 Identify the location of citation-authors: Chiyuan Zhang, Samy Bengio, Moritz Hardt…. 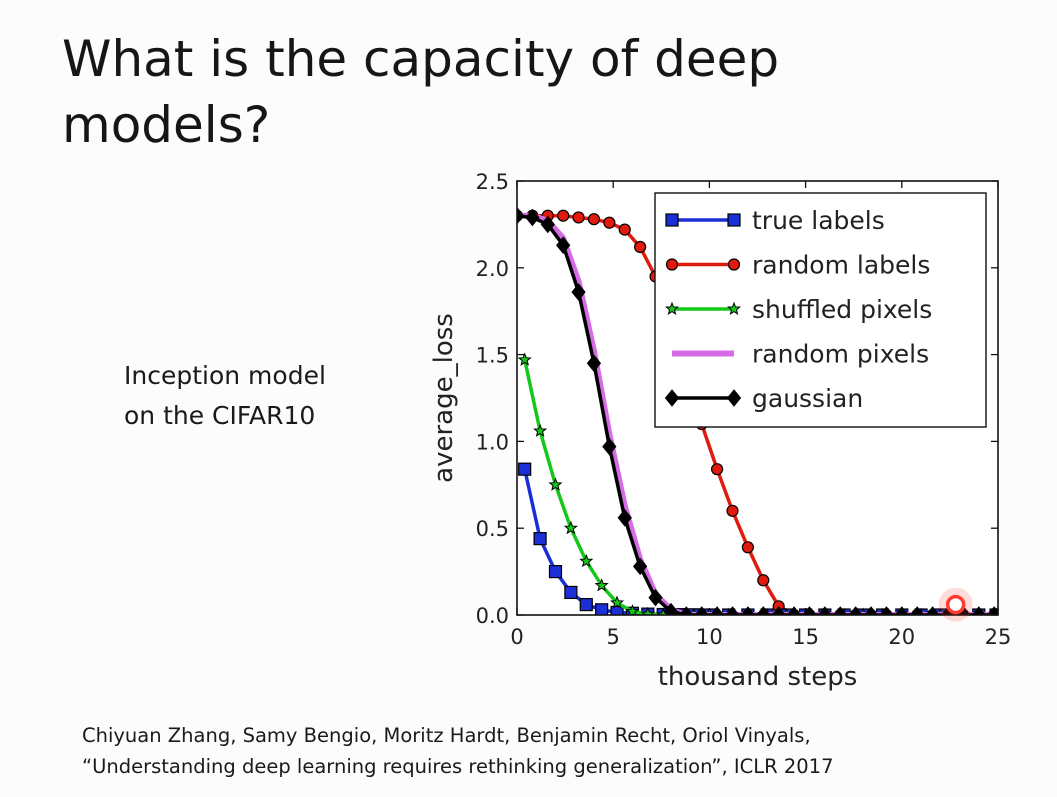
(446, 735).